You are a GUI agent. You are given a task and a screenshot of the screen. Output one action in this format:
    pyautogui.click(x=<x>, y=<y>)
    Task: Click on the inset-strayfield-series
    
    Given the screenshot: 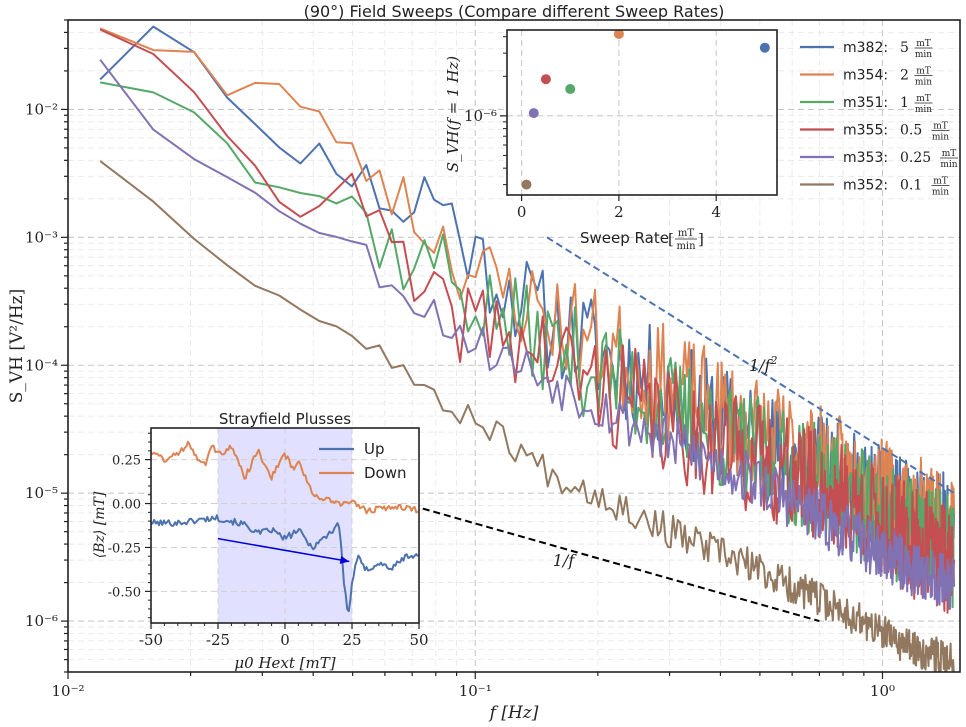 What is the action you would take?
    pyautogui.click(x=285, y=526)
    